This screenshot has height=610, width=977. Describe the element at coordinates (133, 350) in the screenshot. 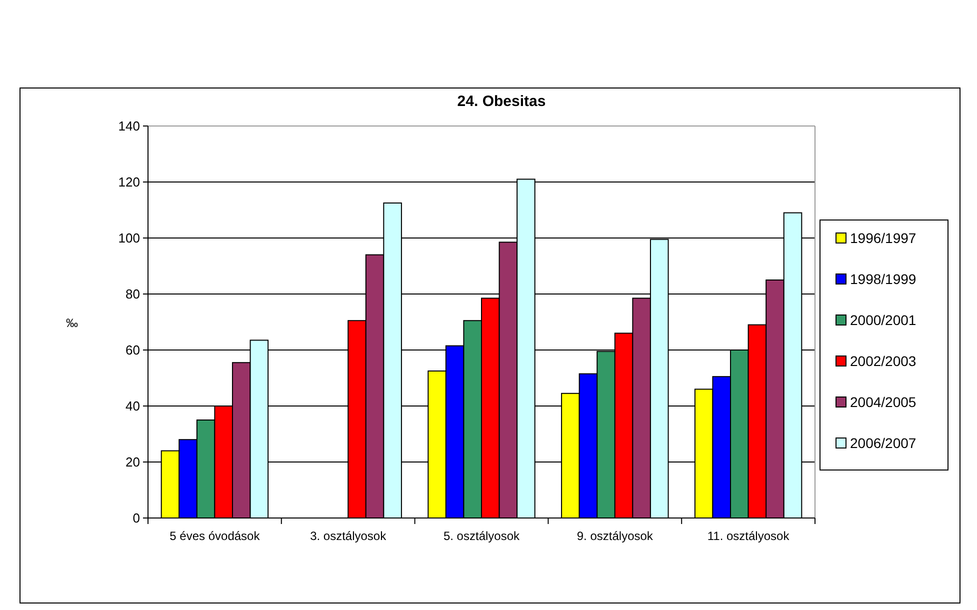

I see `y-tick-label: 60` at that location.